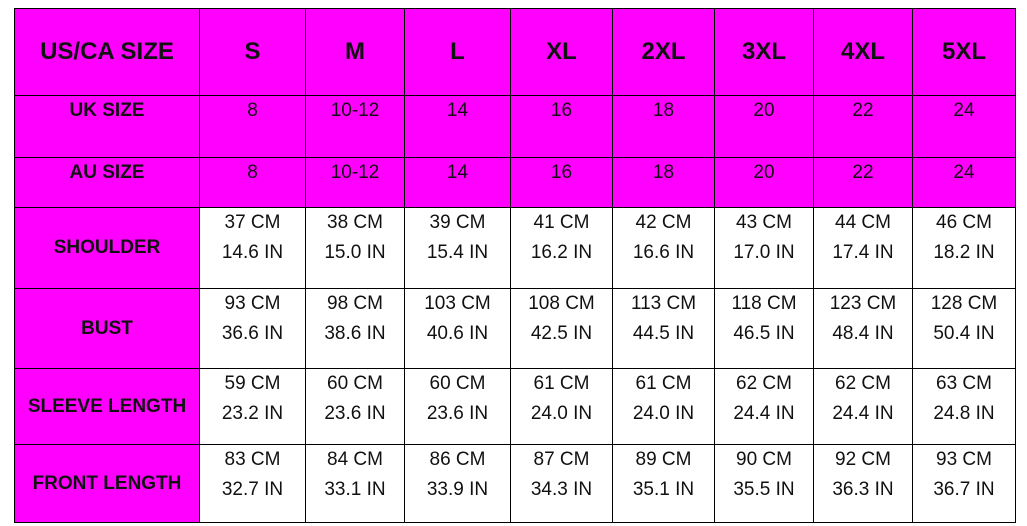 The image size is (1027, 526). I want to click on inch-value: 50.4 IN, so click(964, 333).